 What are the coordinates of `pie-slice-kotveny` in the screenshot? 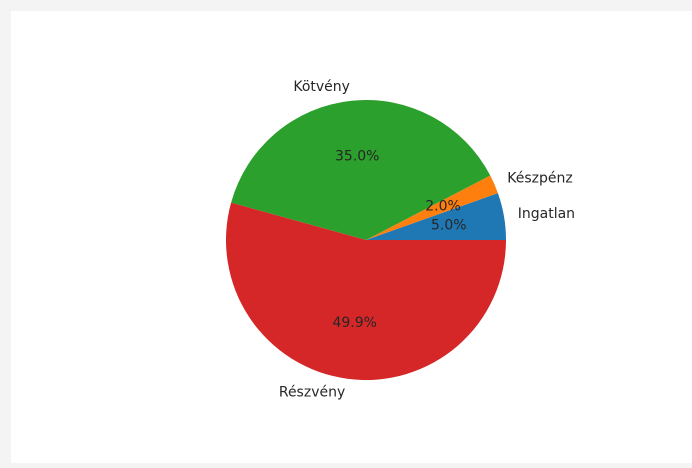 It's located at (361, 169).